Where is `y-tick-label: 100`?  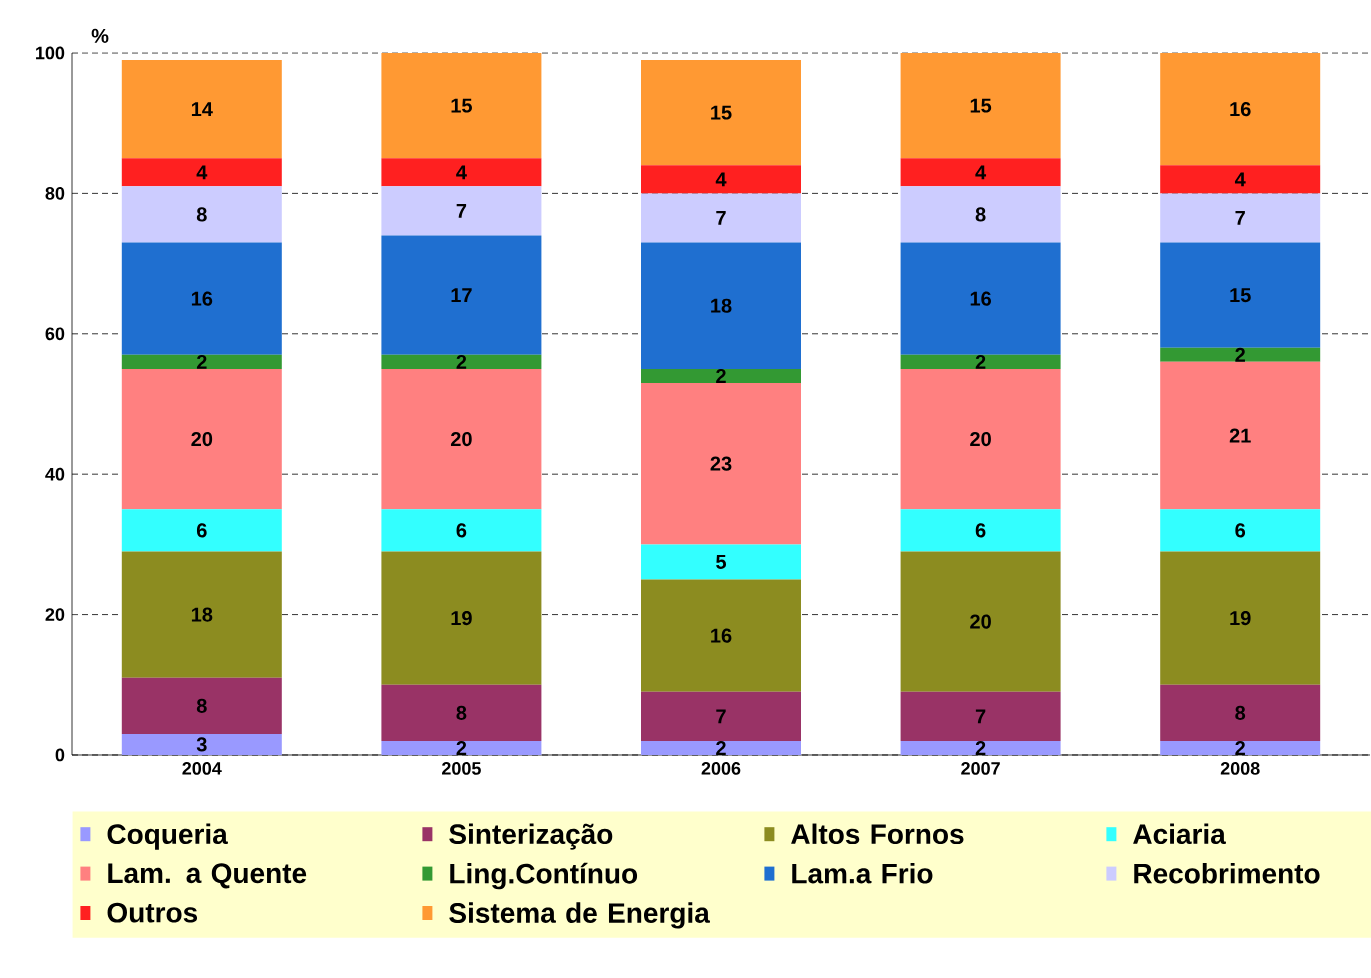
y-tick-label: 100 is located at coordinates (50, 53).